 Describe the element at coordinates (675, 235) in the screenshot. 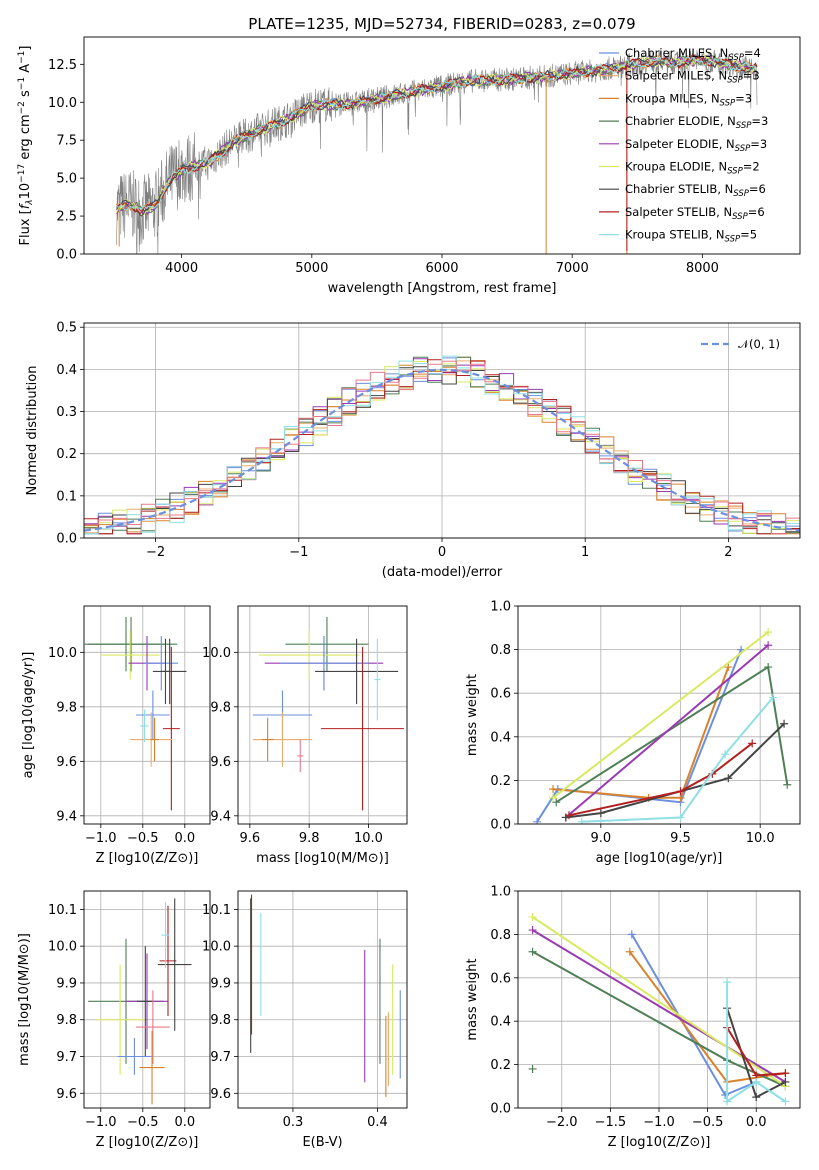

I see `legend-name: Kroupa STELIB, N` at that location.